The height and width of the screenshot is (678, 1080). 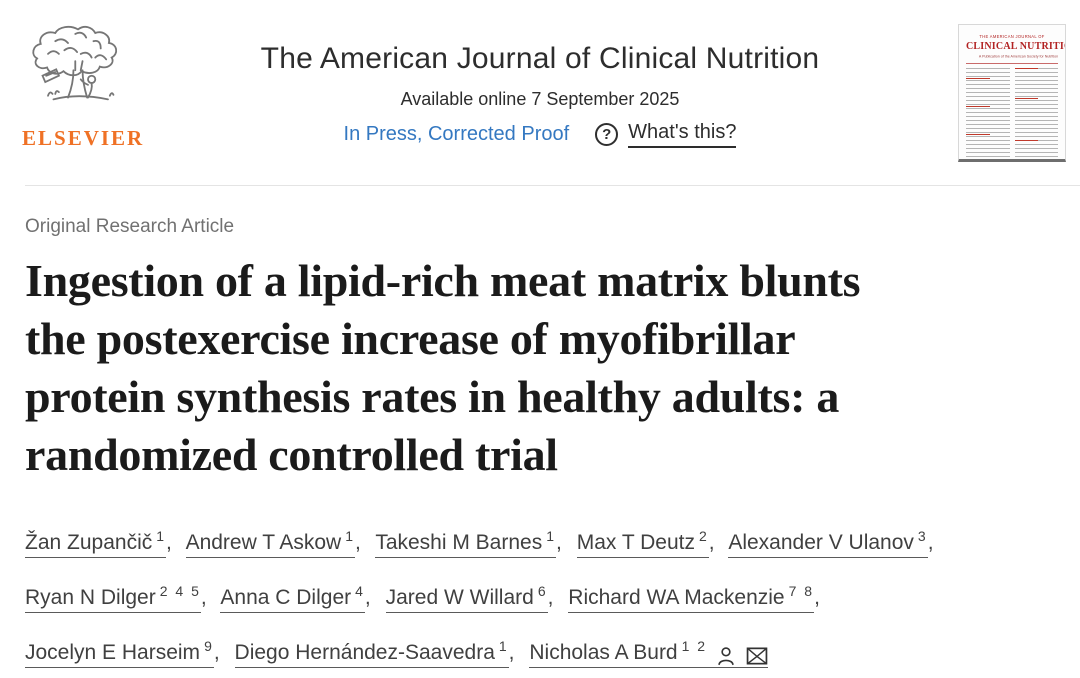 What do you see at coordinates (922, 536) in the screenshot?
I see `author-affiliation-sup: 3` at bounding box center [922, 536].